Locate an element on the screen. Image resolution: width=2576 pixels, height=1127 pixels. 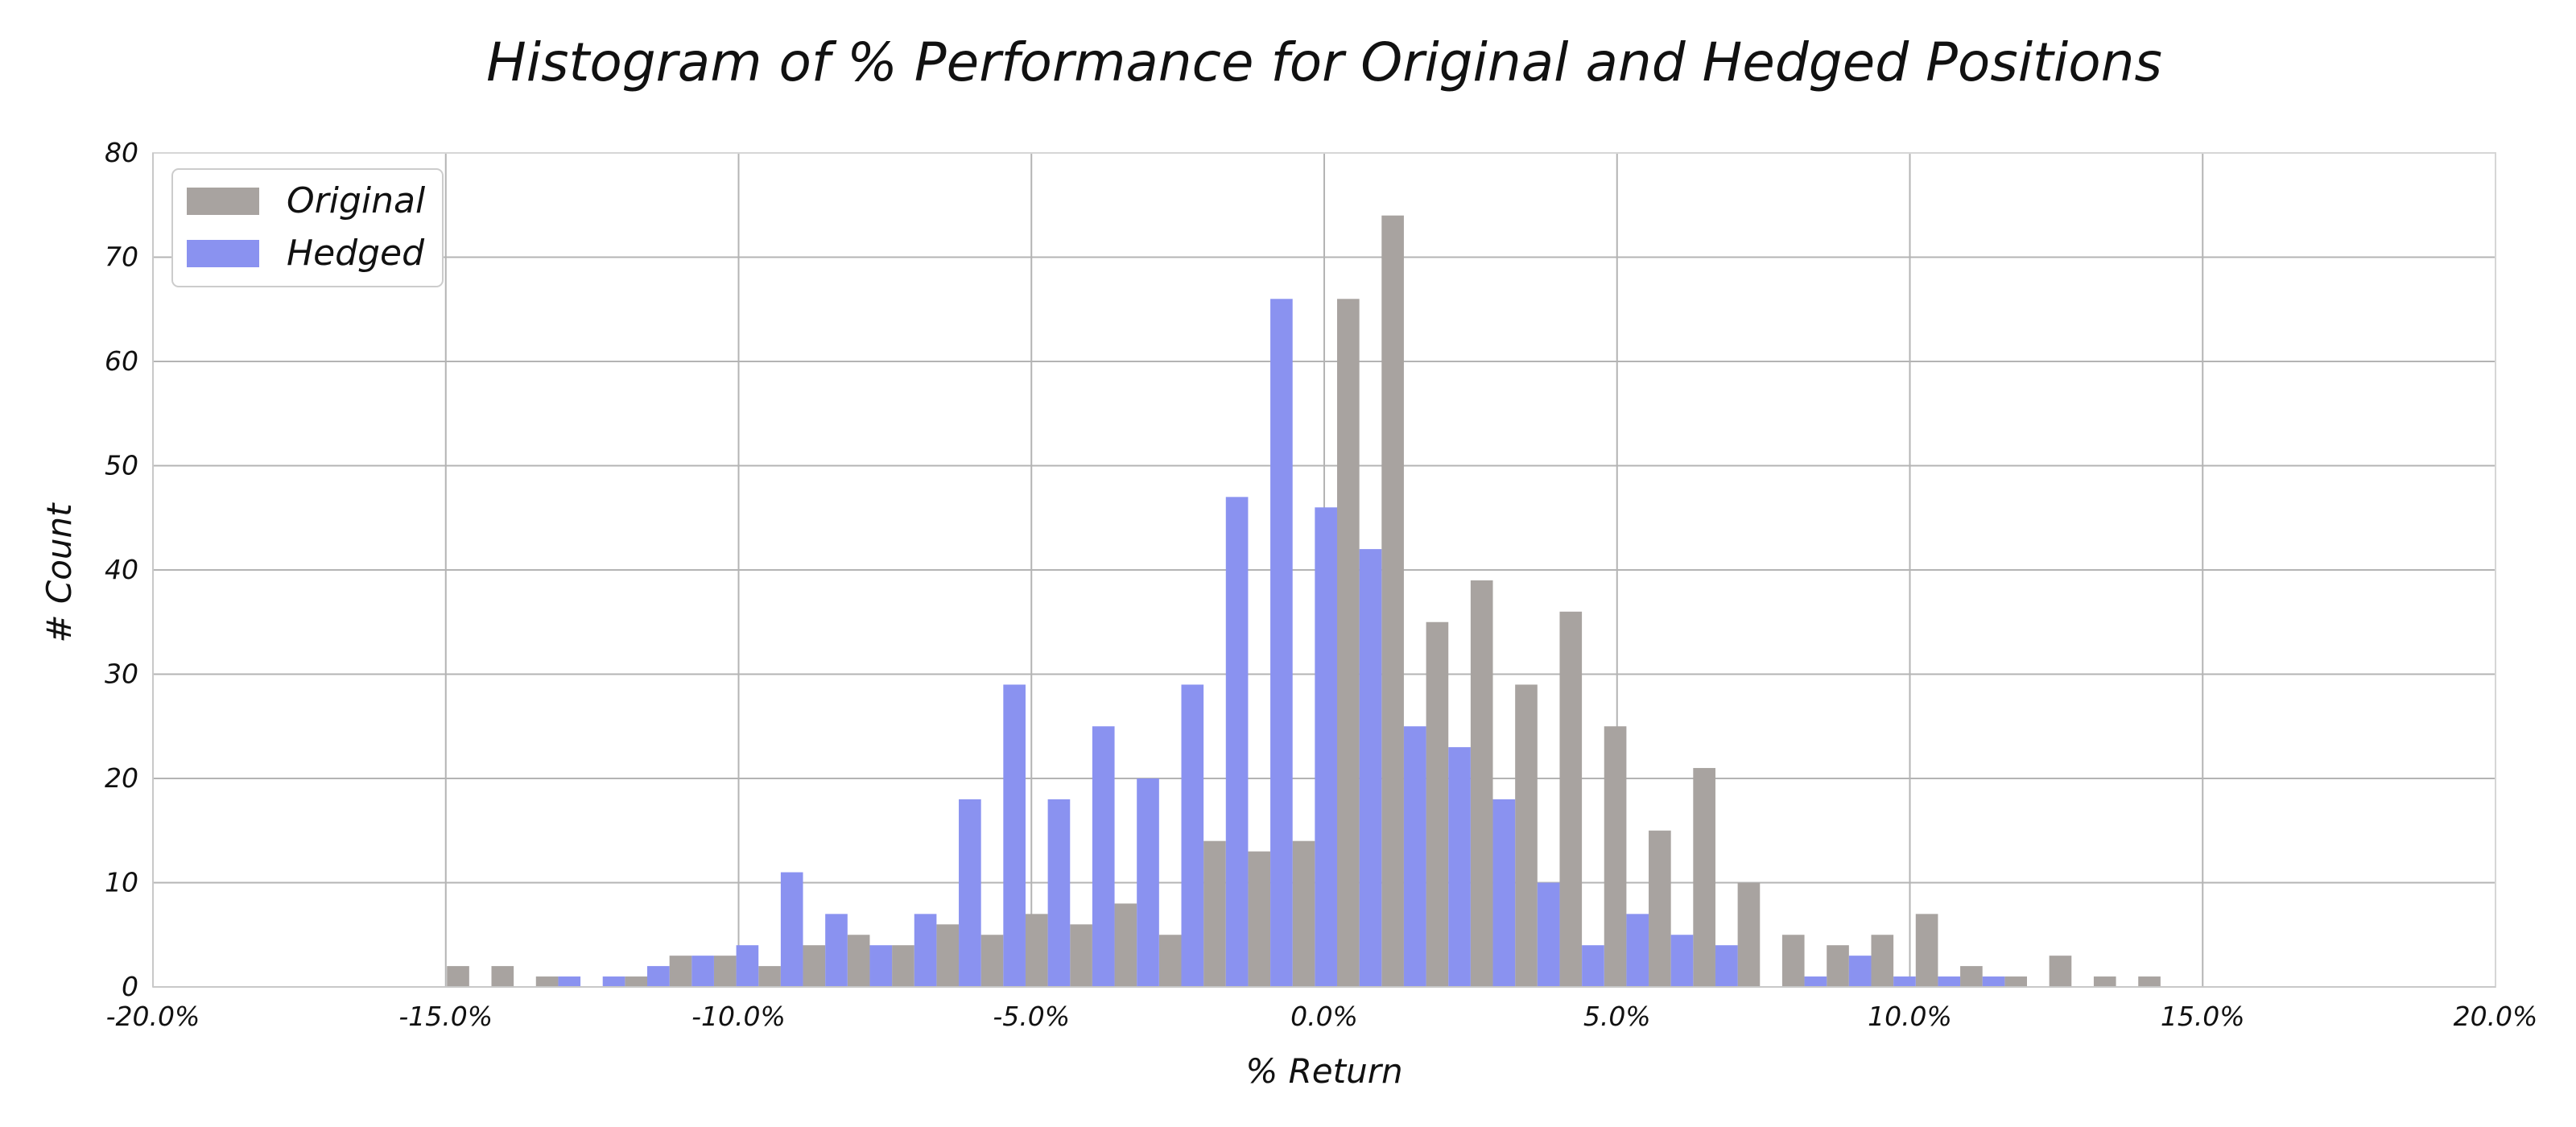
y-tick-label: 80 is located at coordinates (121, 152).